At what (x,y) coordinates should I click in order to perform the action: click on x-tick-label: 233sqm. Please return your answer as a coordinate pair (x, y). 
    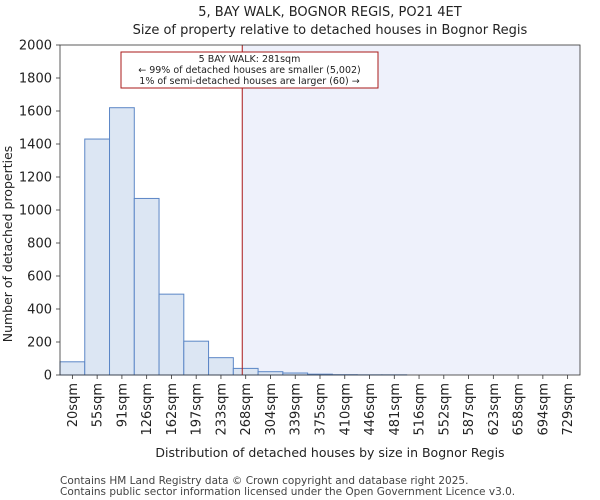
    Looking at the image, I should click on (221, 409).